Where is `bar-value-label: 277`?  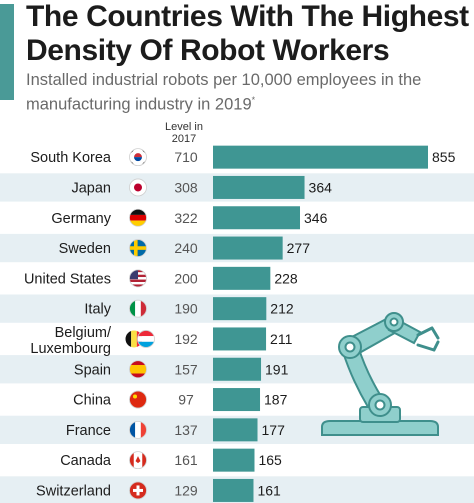 bar-value-label: 277 is located at coordinates (299, 248).